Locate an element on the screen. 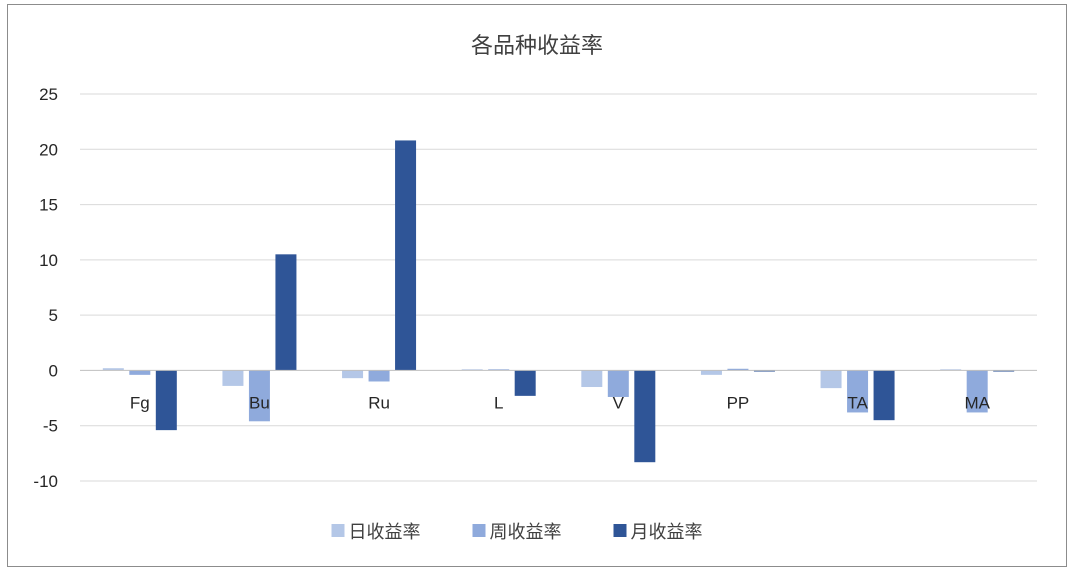 The image size is (1075, 572). legend-label: 日收益率 is located at coordinates (385, 532).